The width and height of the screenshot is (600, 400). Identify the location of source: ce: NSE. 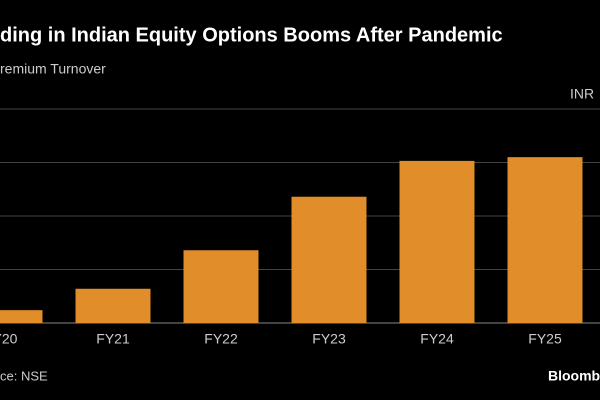
(24, 375).